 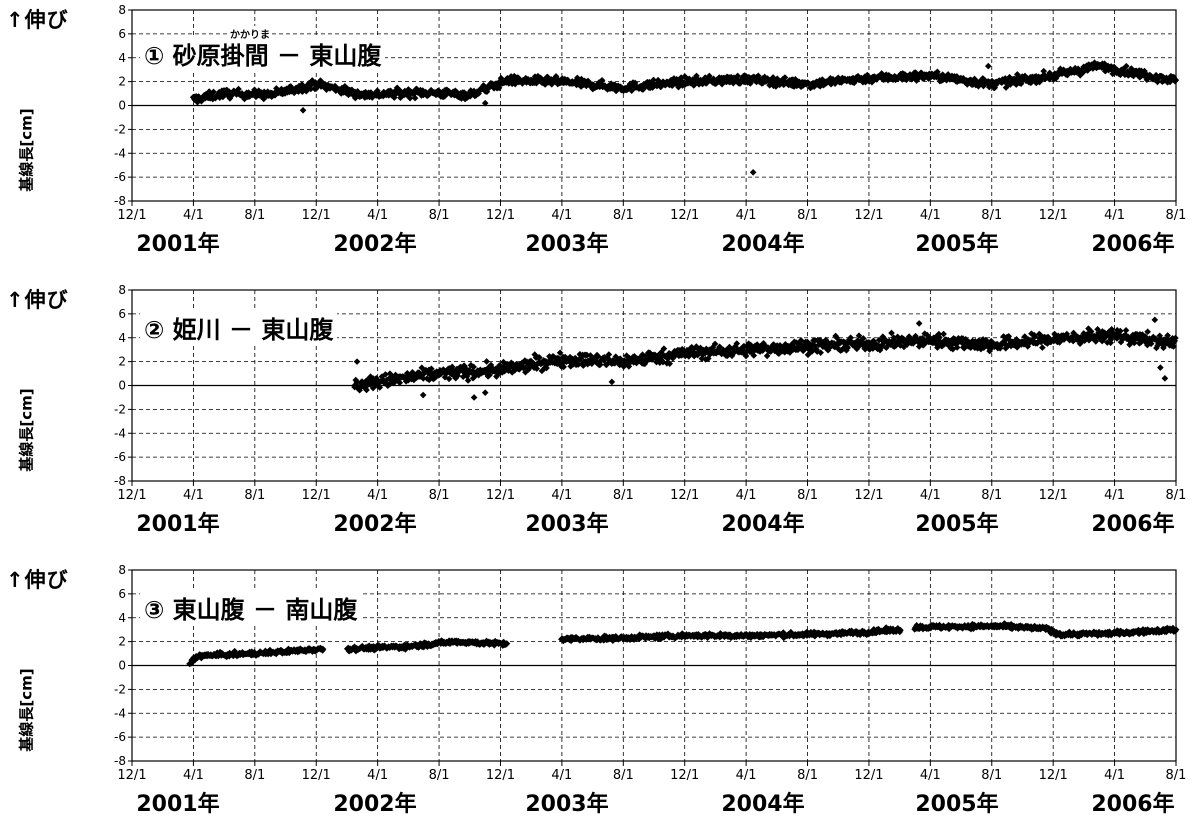 I want to click on chart-title: ③ 東山腹 － 南山腹, so click(x=251, y=607).